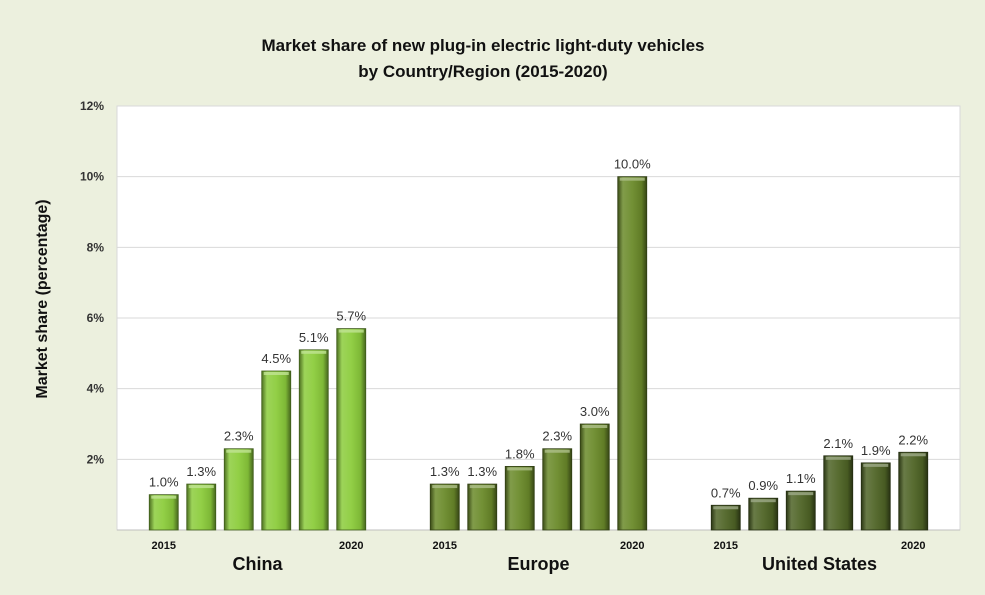 Image resolution: width=985 pixels, height=595 pixels. What do you see at coordinates (632, 164) in the screenshot?
I see `data-label: 10.0%` at bounding box center [632, 164].